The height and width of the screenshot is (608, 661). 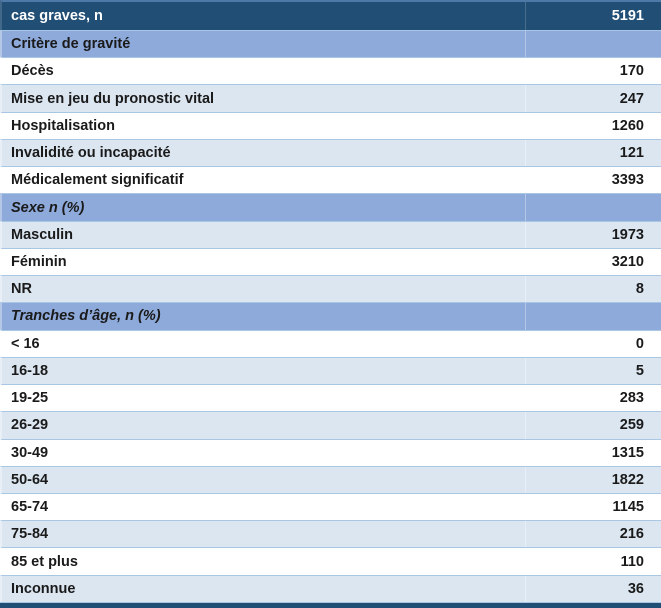 What do you see at coordinates (330, 316) in the screenshot?
I see `section-row-tranches-age: Tranches d’âge, n (%)` at bounding box center [330, 316].